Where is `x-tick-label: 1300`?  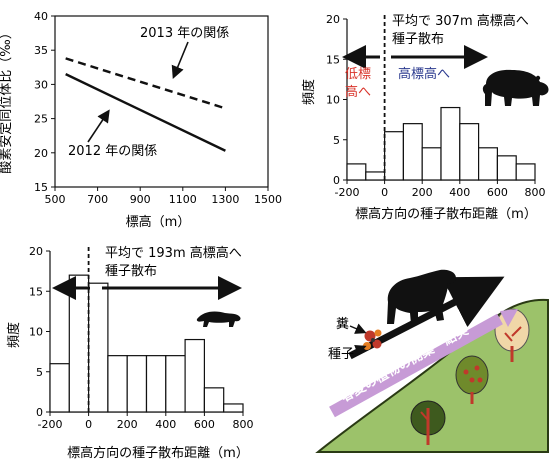 x-tick-label: 1300 is located at coordinates (225, 199).